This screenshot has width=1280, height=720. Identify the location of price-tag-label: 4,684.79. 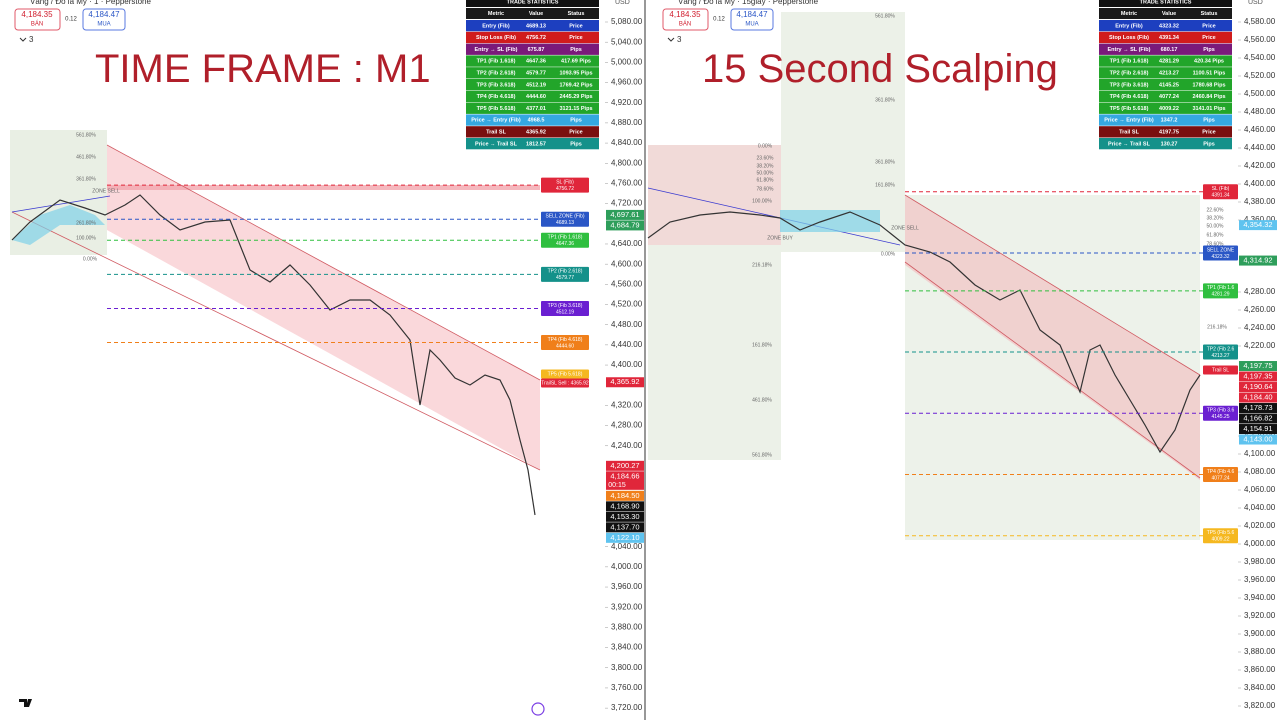
(624, 224).